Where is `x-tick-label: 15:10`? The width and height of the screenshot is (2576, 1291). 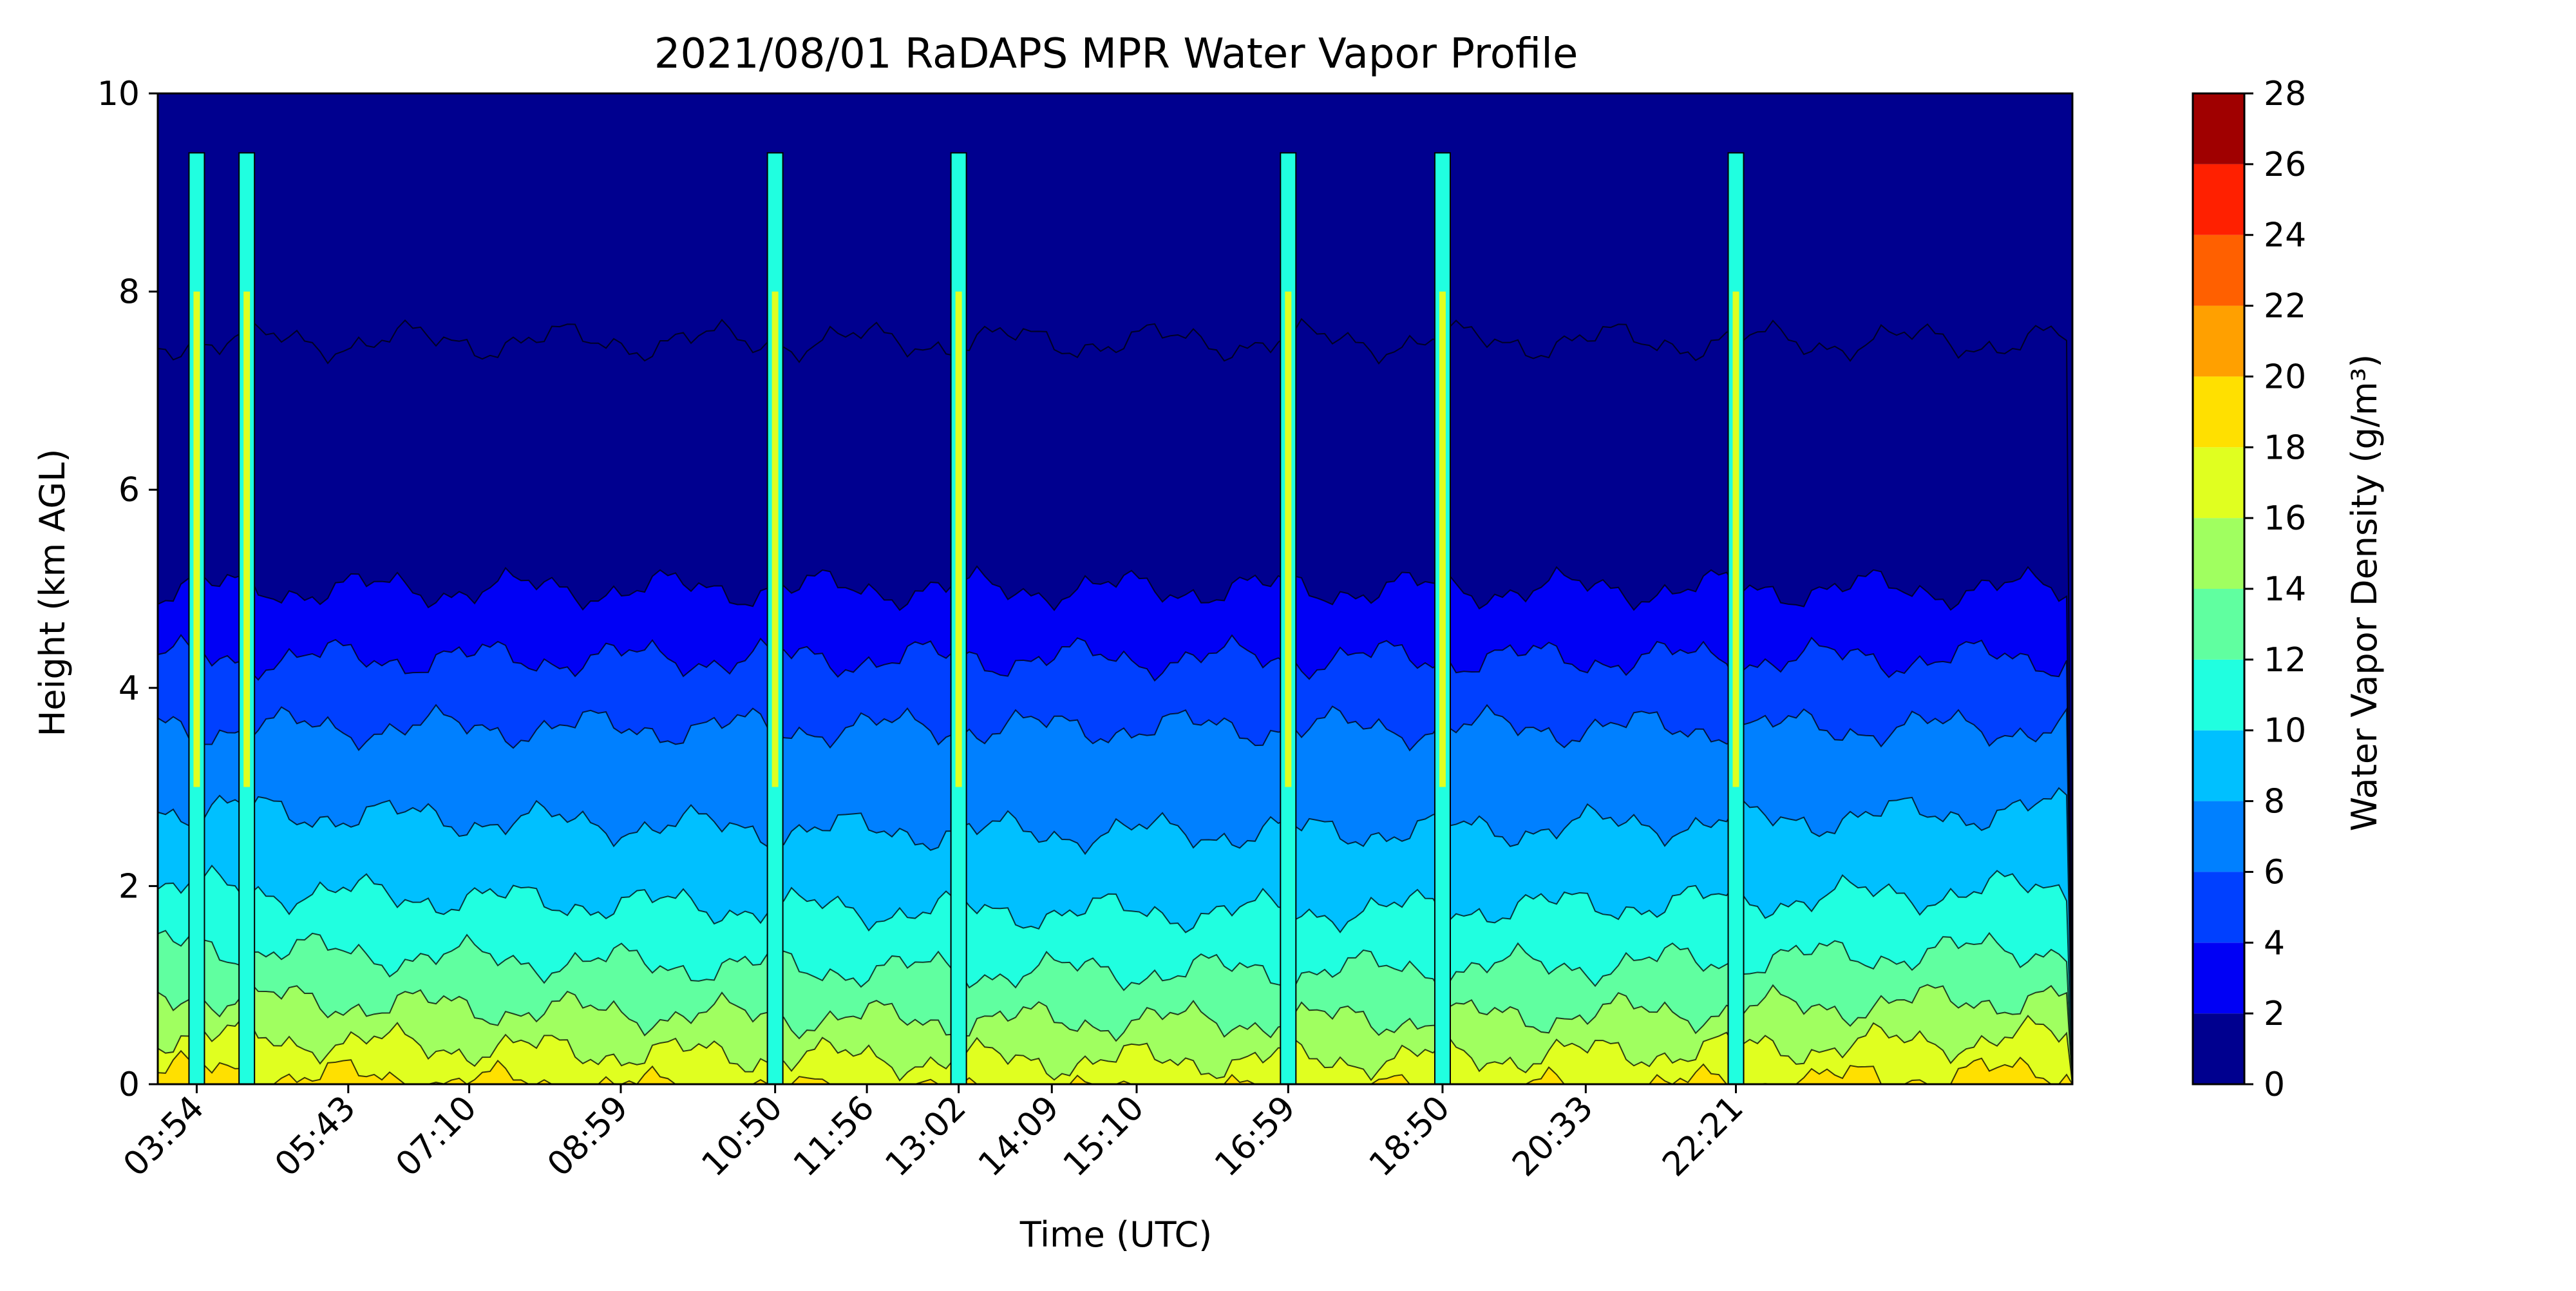
x-tick-label: 15:10 is located at coordinates (1103, 1136).